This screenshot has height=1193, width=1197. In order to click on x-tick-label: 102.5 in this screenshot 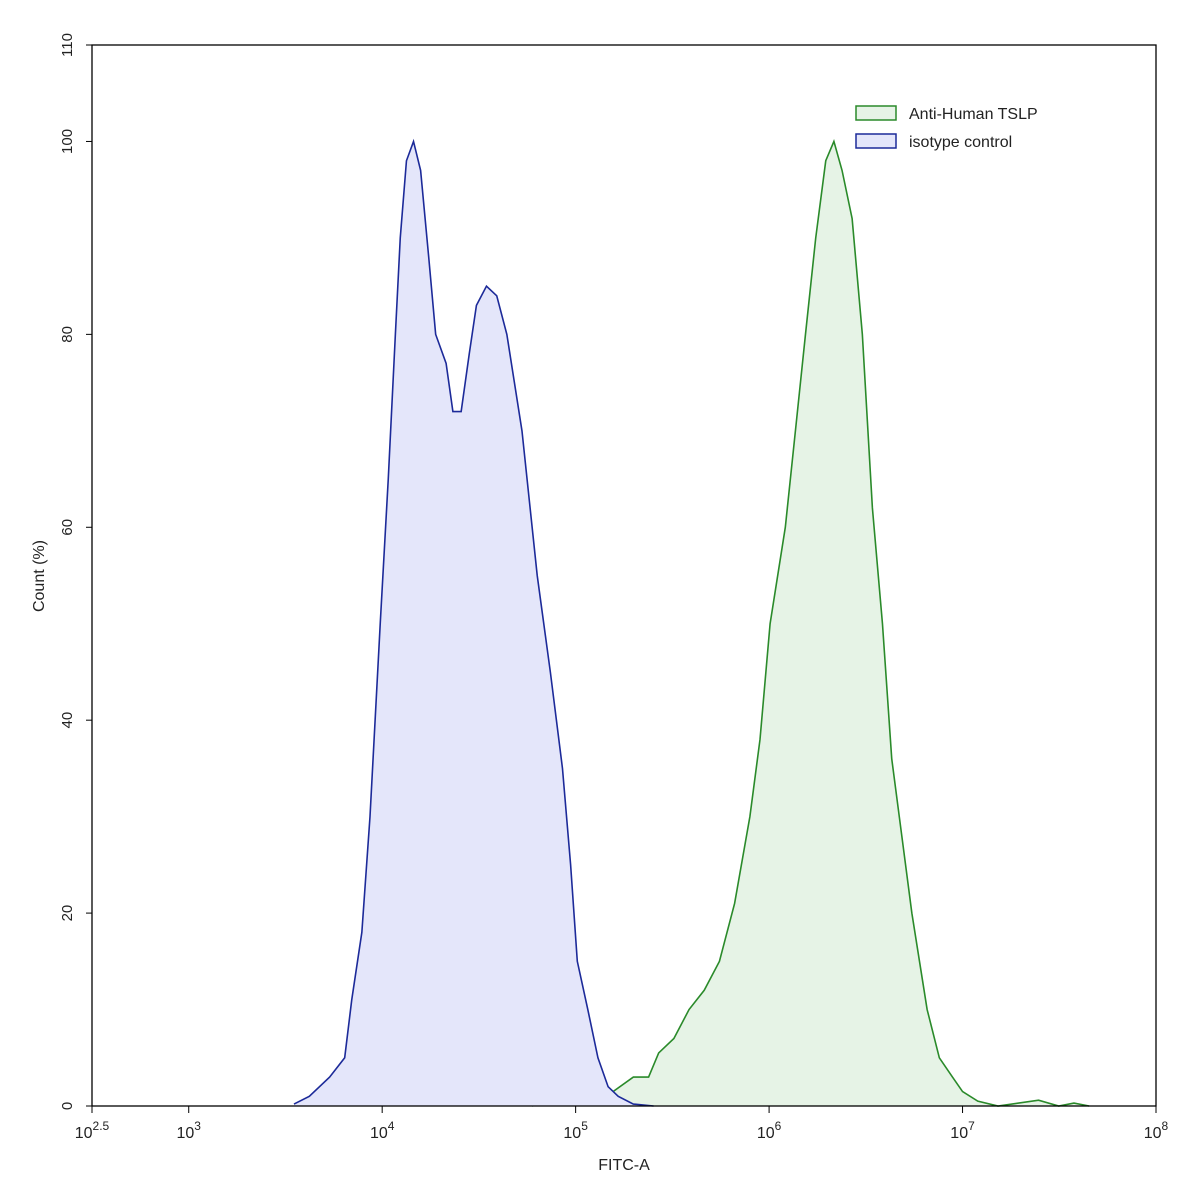, I will do `click(92, 1130)`.